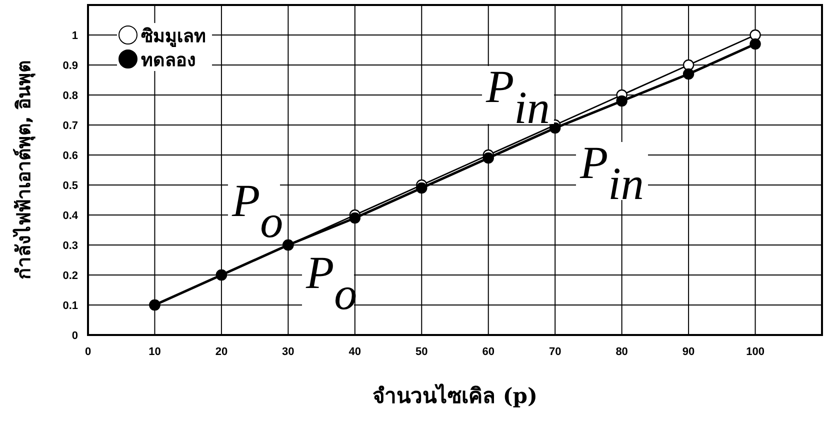 Image resolution: width=831 pixels, height=421 pixels. Describe the element at coordinates (24, 170) in the screenshot. I see `y-axis-title: กำลังไฟฟ้าเอาต์พุต, อินพุต` at that location.